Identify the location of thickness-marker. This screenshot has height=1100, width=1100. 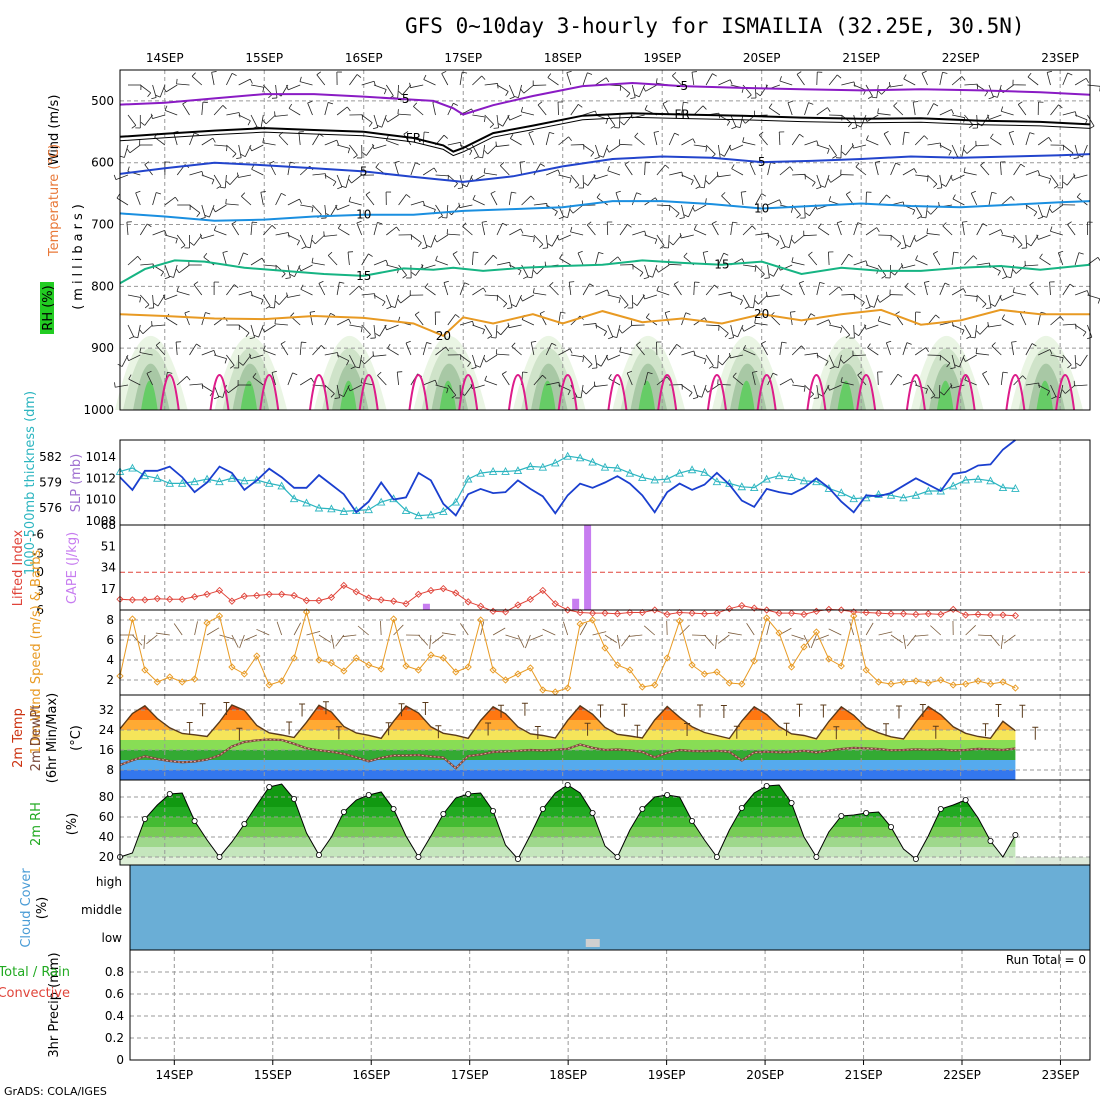
(617, 467).